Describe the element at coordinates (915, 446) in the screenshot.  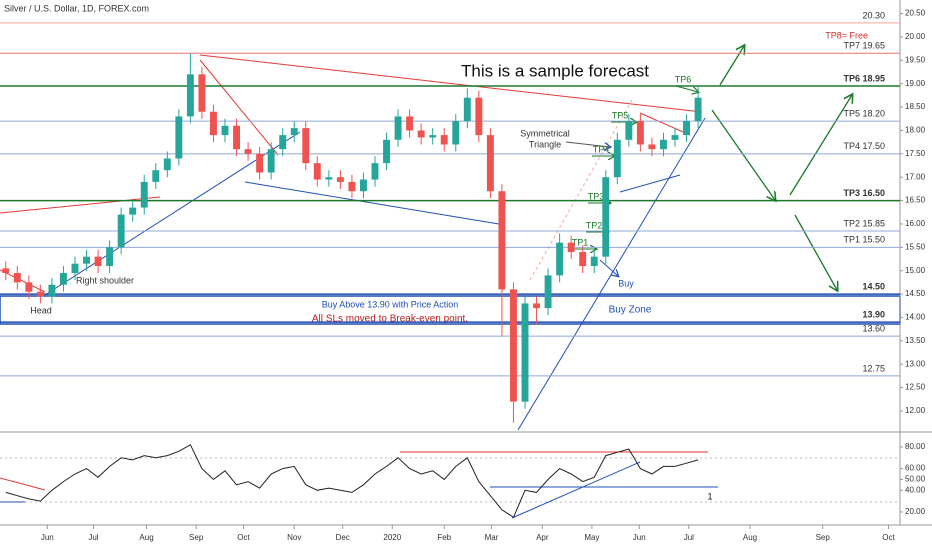
I see `y-tick-label: 80.00` at that location.